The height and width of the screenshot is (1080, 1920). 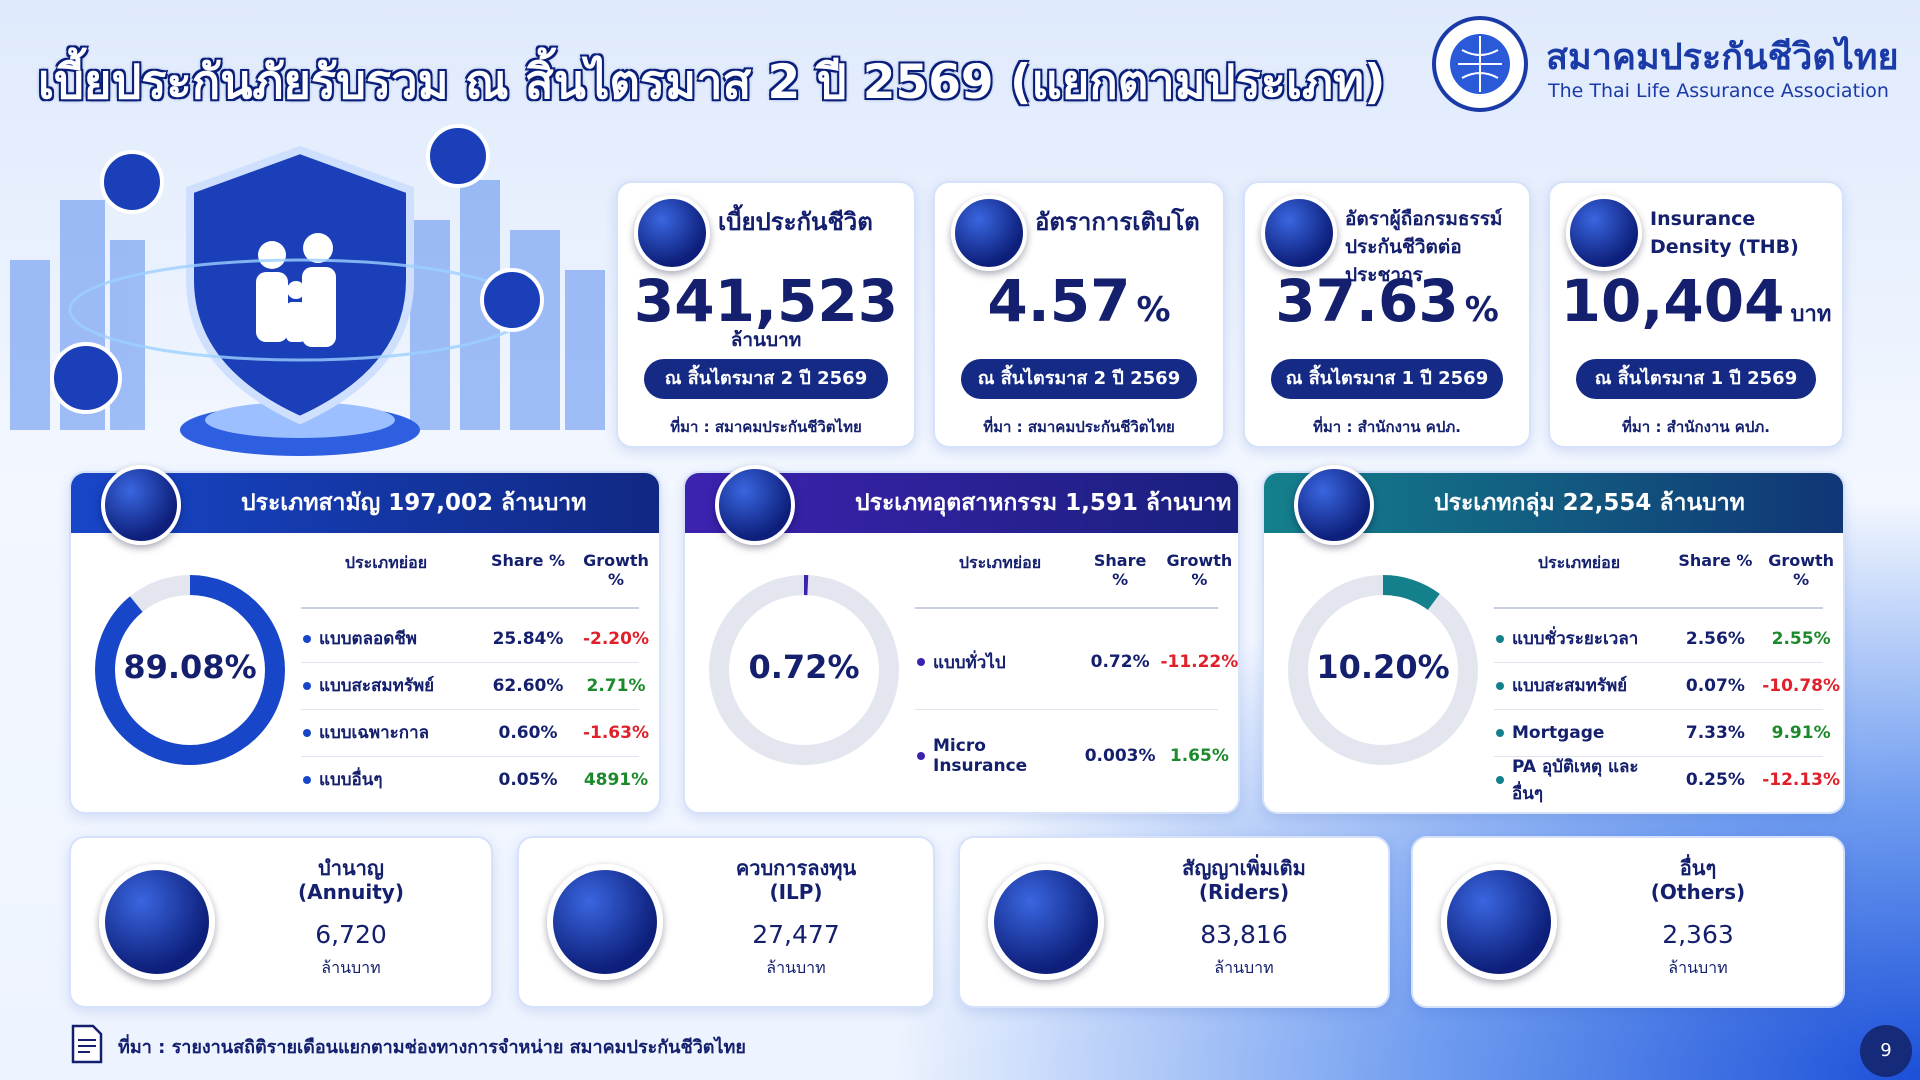 I want to click on kpi-value-text: 4.57, so click(x=1059, y=301).